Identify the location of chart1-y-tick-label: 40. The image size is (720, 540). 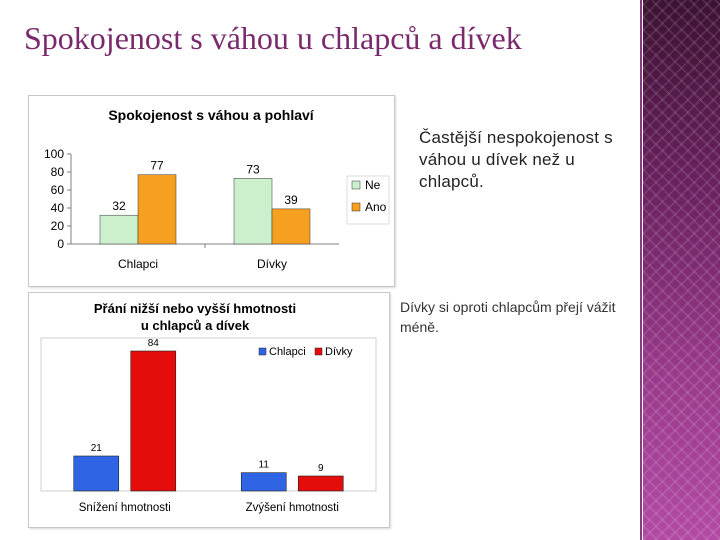
(58, 208).